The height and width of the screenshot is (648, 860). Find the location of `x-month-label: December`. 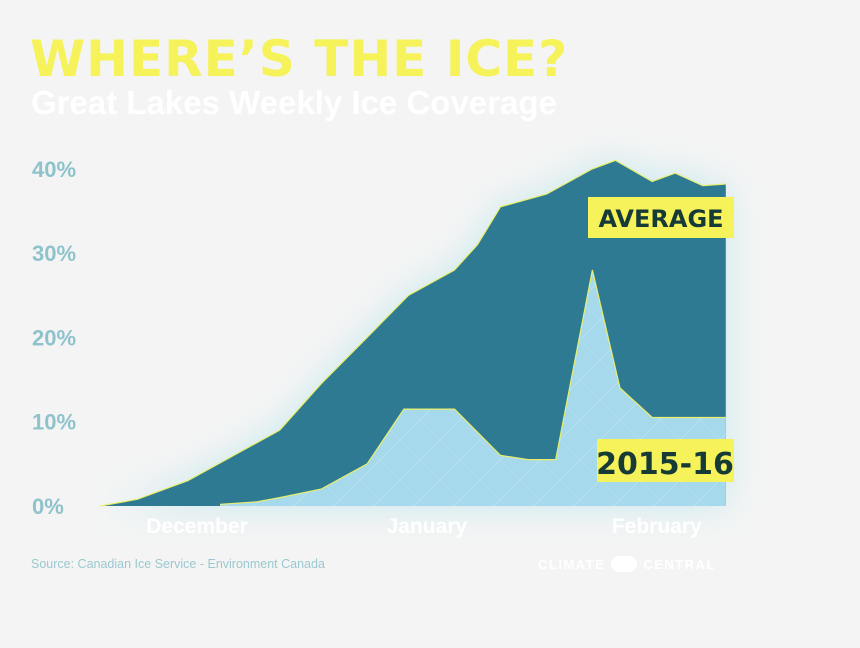

x-month-label: December is located at coordinates (197, 526).